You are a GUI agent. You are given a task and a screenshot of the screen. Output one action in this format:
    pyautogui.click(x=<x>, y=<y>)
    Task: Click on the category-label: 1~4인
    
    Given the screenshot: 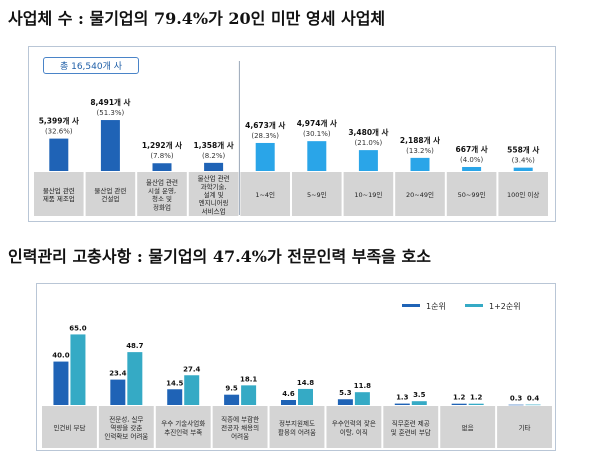 What is the action you would take?
    pyautogui.click(x=265, y=194)
    